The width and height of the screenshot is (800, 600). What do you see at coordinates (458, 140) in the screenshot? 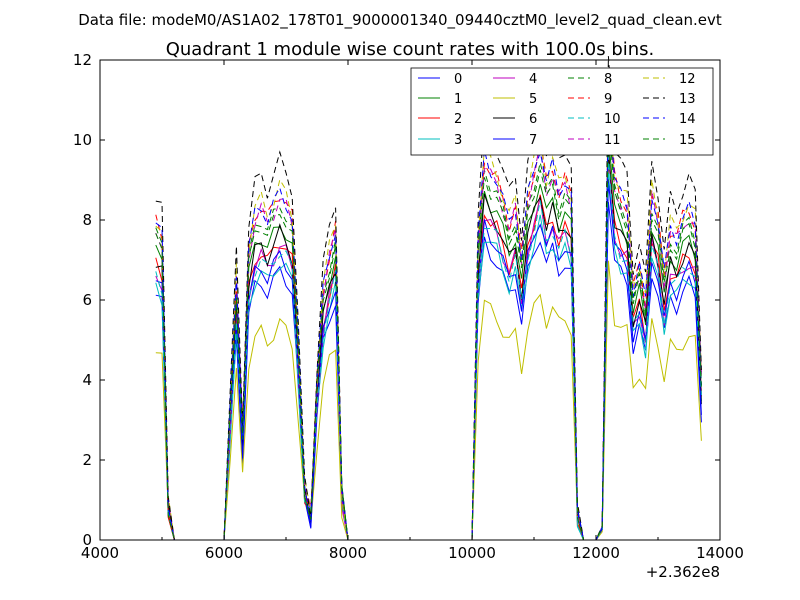
I see `legend-label-3: 3` at bounding box center [458, 140].